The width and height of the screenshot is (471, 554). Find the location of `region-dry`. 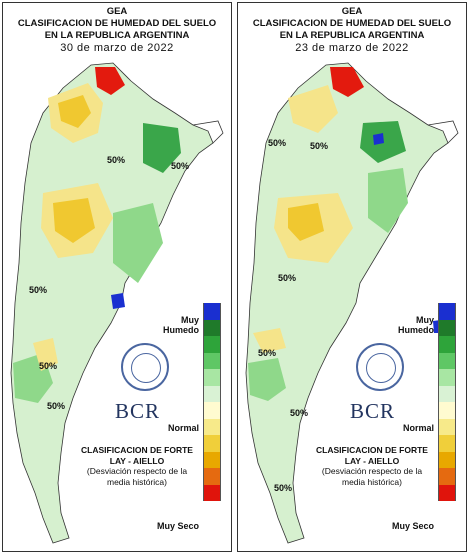

region-dry is located at coordinates (313, 109).